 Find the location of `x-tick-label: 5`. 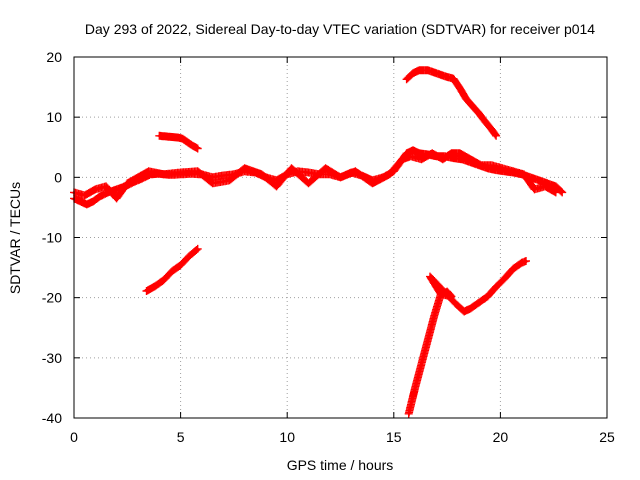

x-tick-label: 5 is located at coordinates (181, 437).